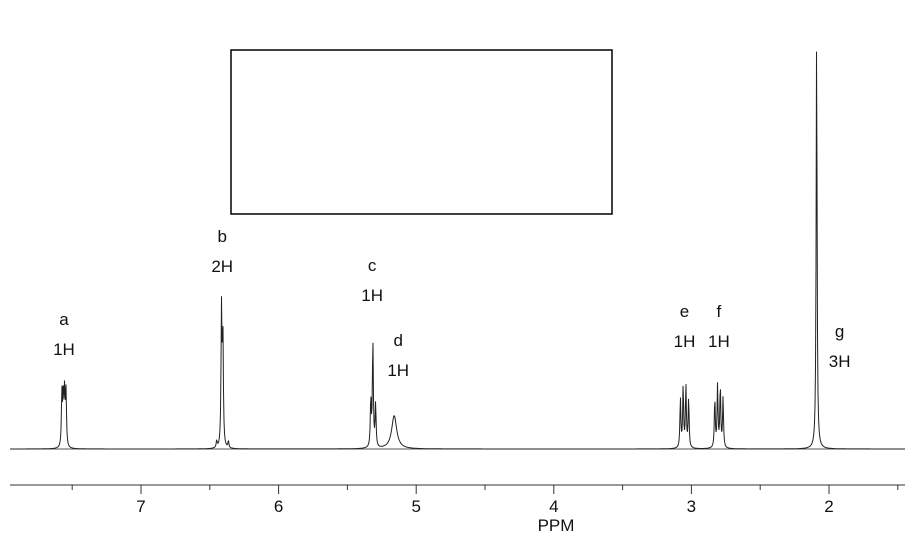 This screenshot has height=551, width=921. What do you see at coordinates (421, 132) in the screenshot?
I see `structure-box` at bounding box center [421, 132].